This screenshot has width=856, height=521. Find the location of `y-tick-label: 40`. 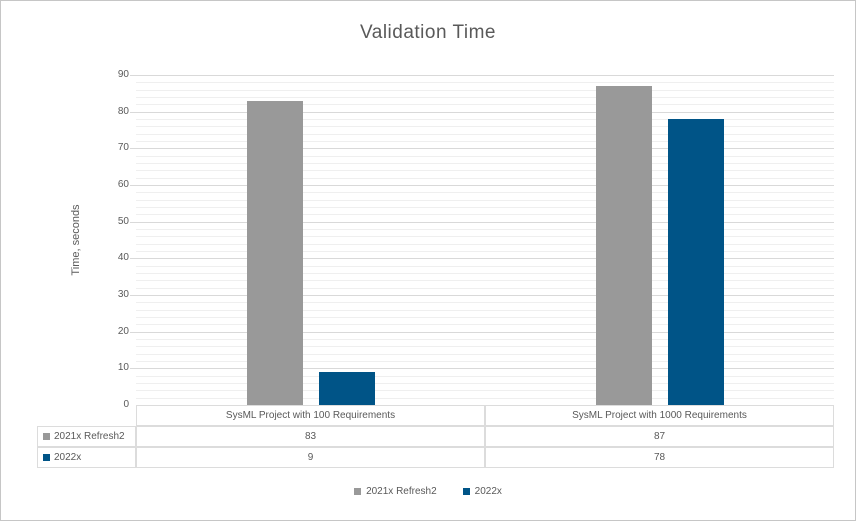

y-tick-label: 40 is located at coordinates (123, 258).